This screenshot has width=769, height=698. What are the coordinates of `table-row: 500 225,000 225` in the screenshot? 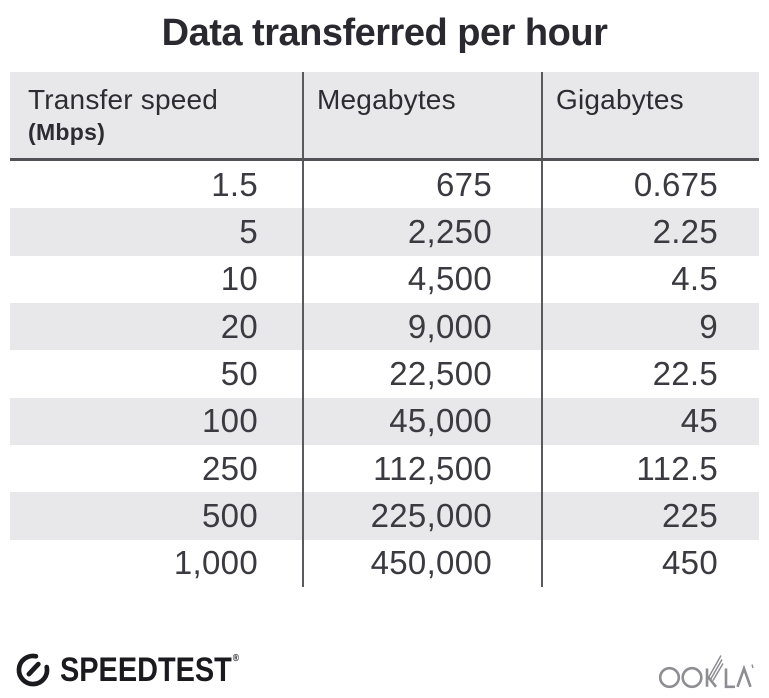 It's located at (384, 516).